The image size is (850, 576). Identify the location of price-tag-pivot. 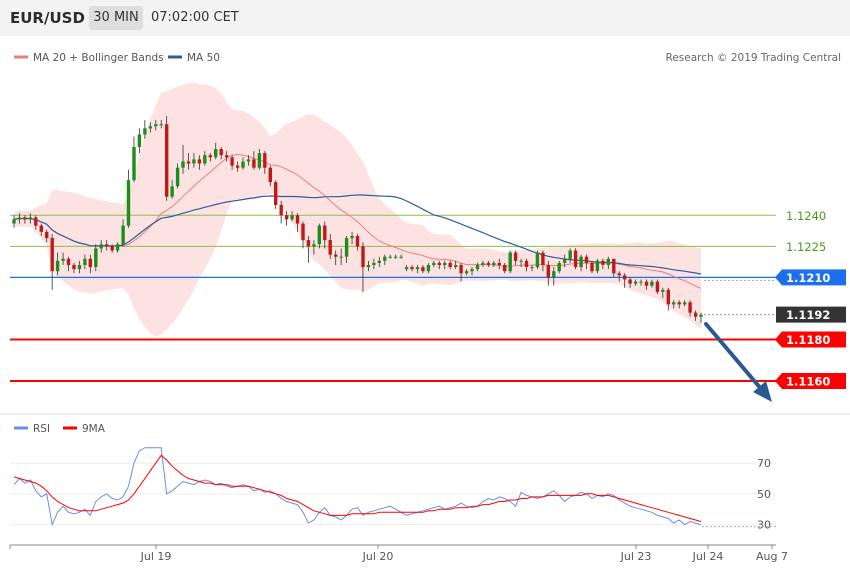
(810, 277).